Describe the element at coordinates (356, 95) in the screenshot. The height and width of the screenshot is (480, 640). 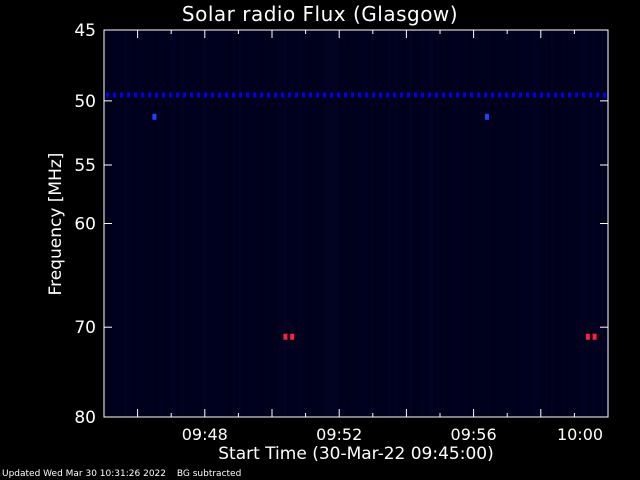
I see `interference-band` at that location.